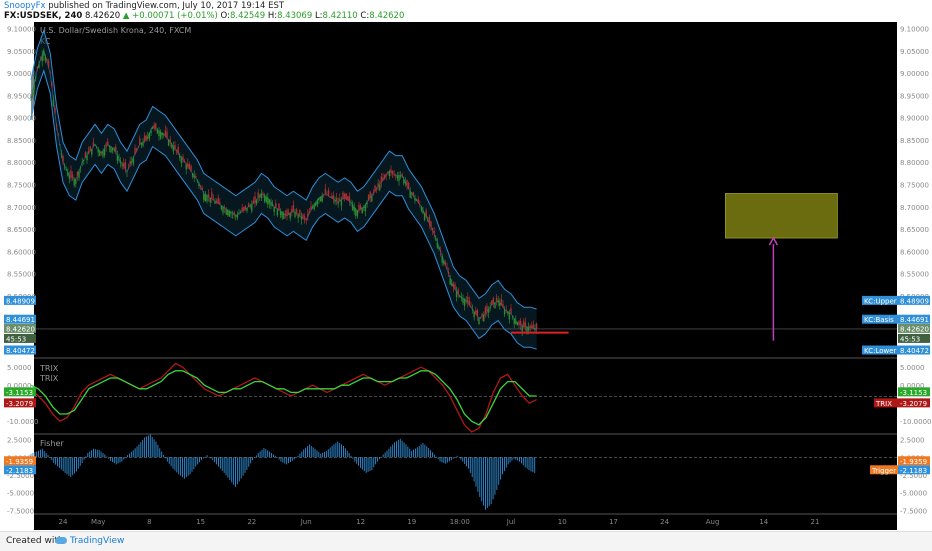 The height and width of the screenshot is (551, 932). What do you see at coordinates (562, 522) in the screenshot?
I see `x-tick-label: 10` at bounding box center [562, 522].